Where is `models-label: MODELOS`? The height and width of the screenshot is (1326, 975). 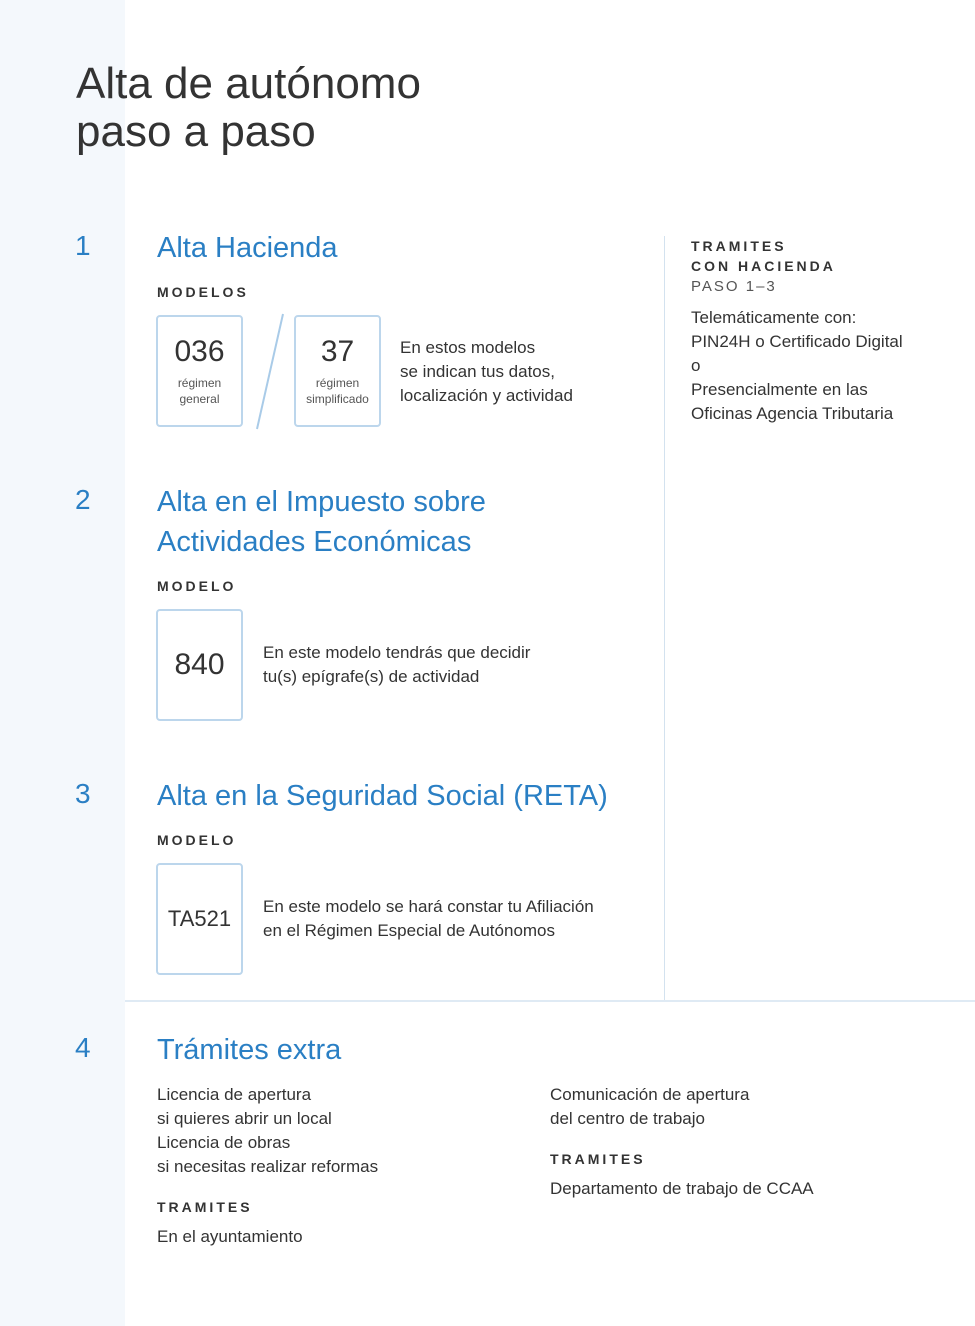 models-label: MODELOS is located at coordinates (203, 292).